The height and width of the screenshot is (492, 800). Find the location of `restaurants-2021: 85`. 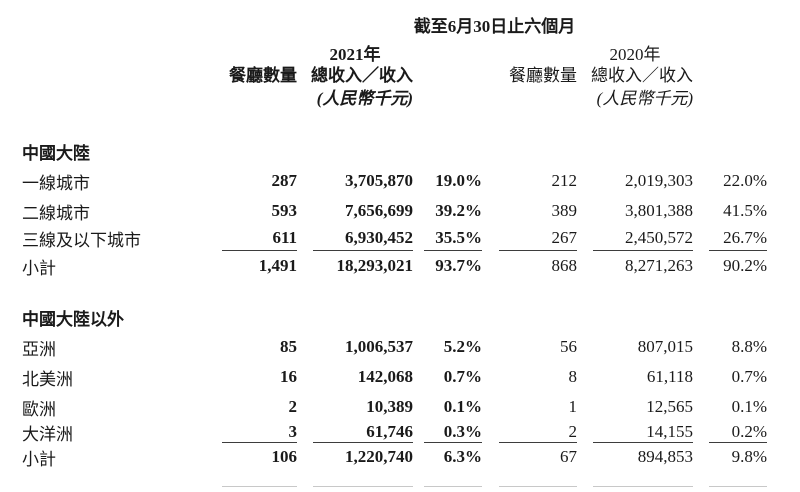

restaurants-2021: 85 is located at coordinates (288, 346).